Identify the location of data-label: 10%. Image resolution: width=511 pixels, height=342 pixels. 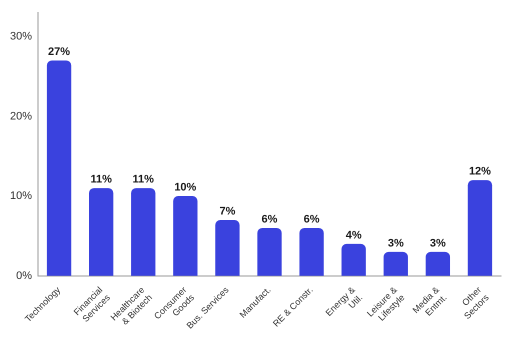
(185, 188).